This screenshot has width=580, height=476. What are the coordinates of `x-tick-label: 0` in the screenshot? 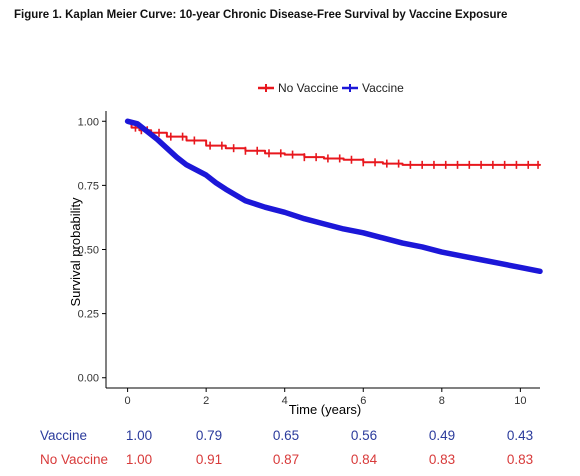 It's located at (128, 401).